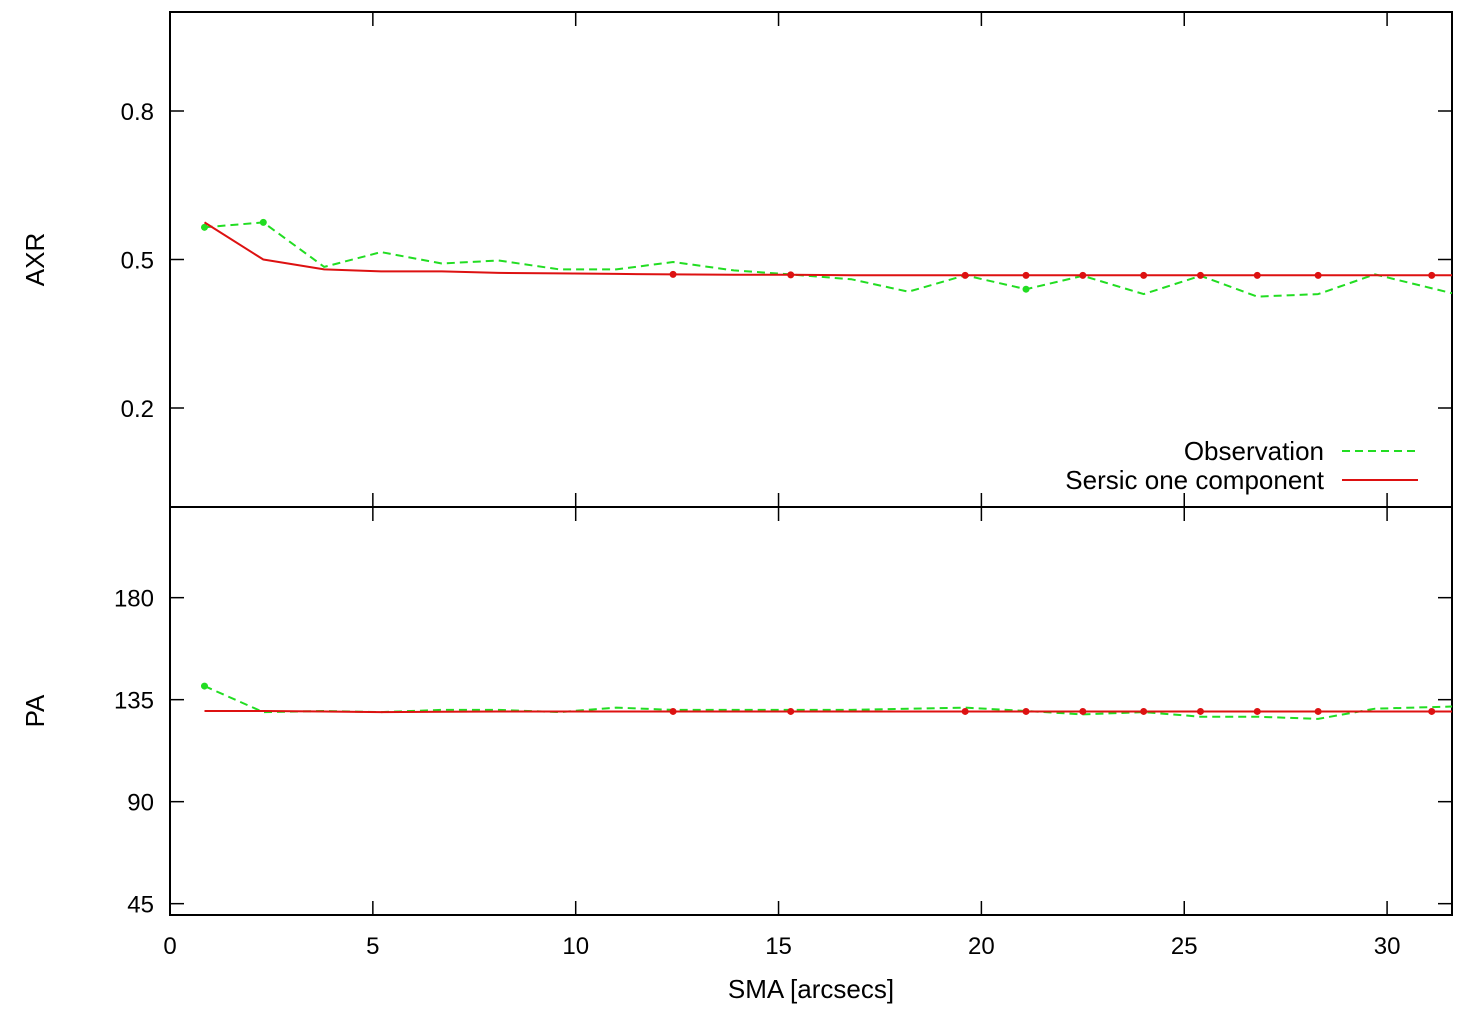 This screenshot has width=1475, height=1015. What do you see at coordinates (35, 710) in the screenshot?
I see `pa-y-axis-title: PA` at bounding box center [35, 710].